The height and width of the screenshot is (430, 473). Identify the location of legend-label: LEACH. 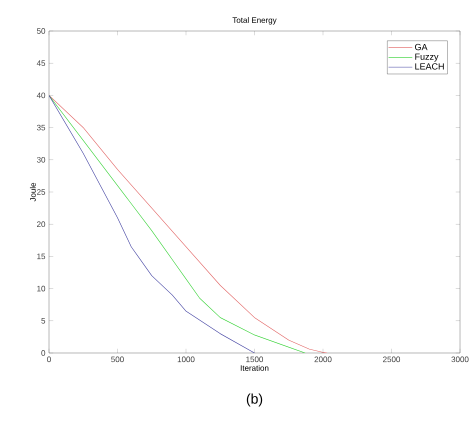
(429, 66).